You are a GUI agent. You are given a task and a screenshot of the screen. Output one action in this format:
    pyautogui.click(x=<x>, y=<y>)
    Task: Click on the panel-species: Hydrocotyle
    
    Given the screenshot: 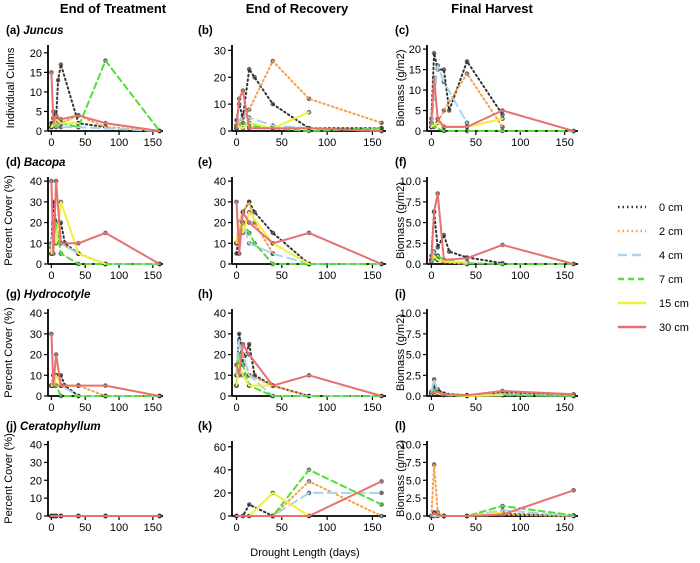 What is the action you would take?
    pyautogui.click(x=56, y=295)
    